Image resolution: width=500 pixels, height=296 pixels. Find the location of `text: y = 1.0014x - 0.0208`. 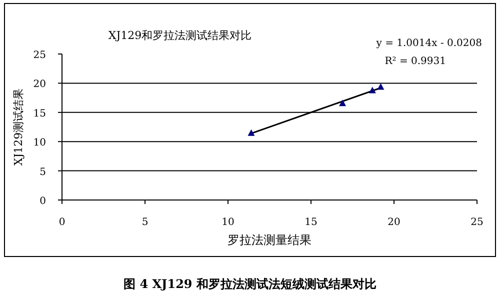

text: y = 1.0014x - 0.0208 is located at coordinates (428, 43).